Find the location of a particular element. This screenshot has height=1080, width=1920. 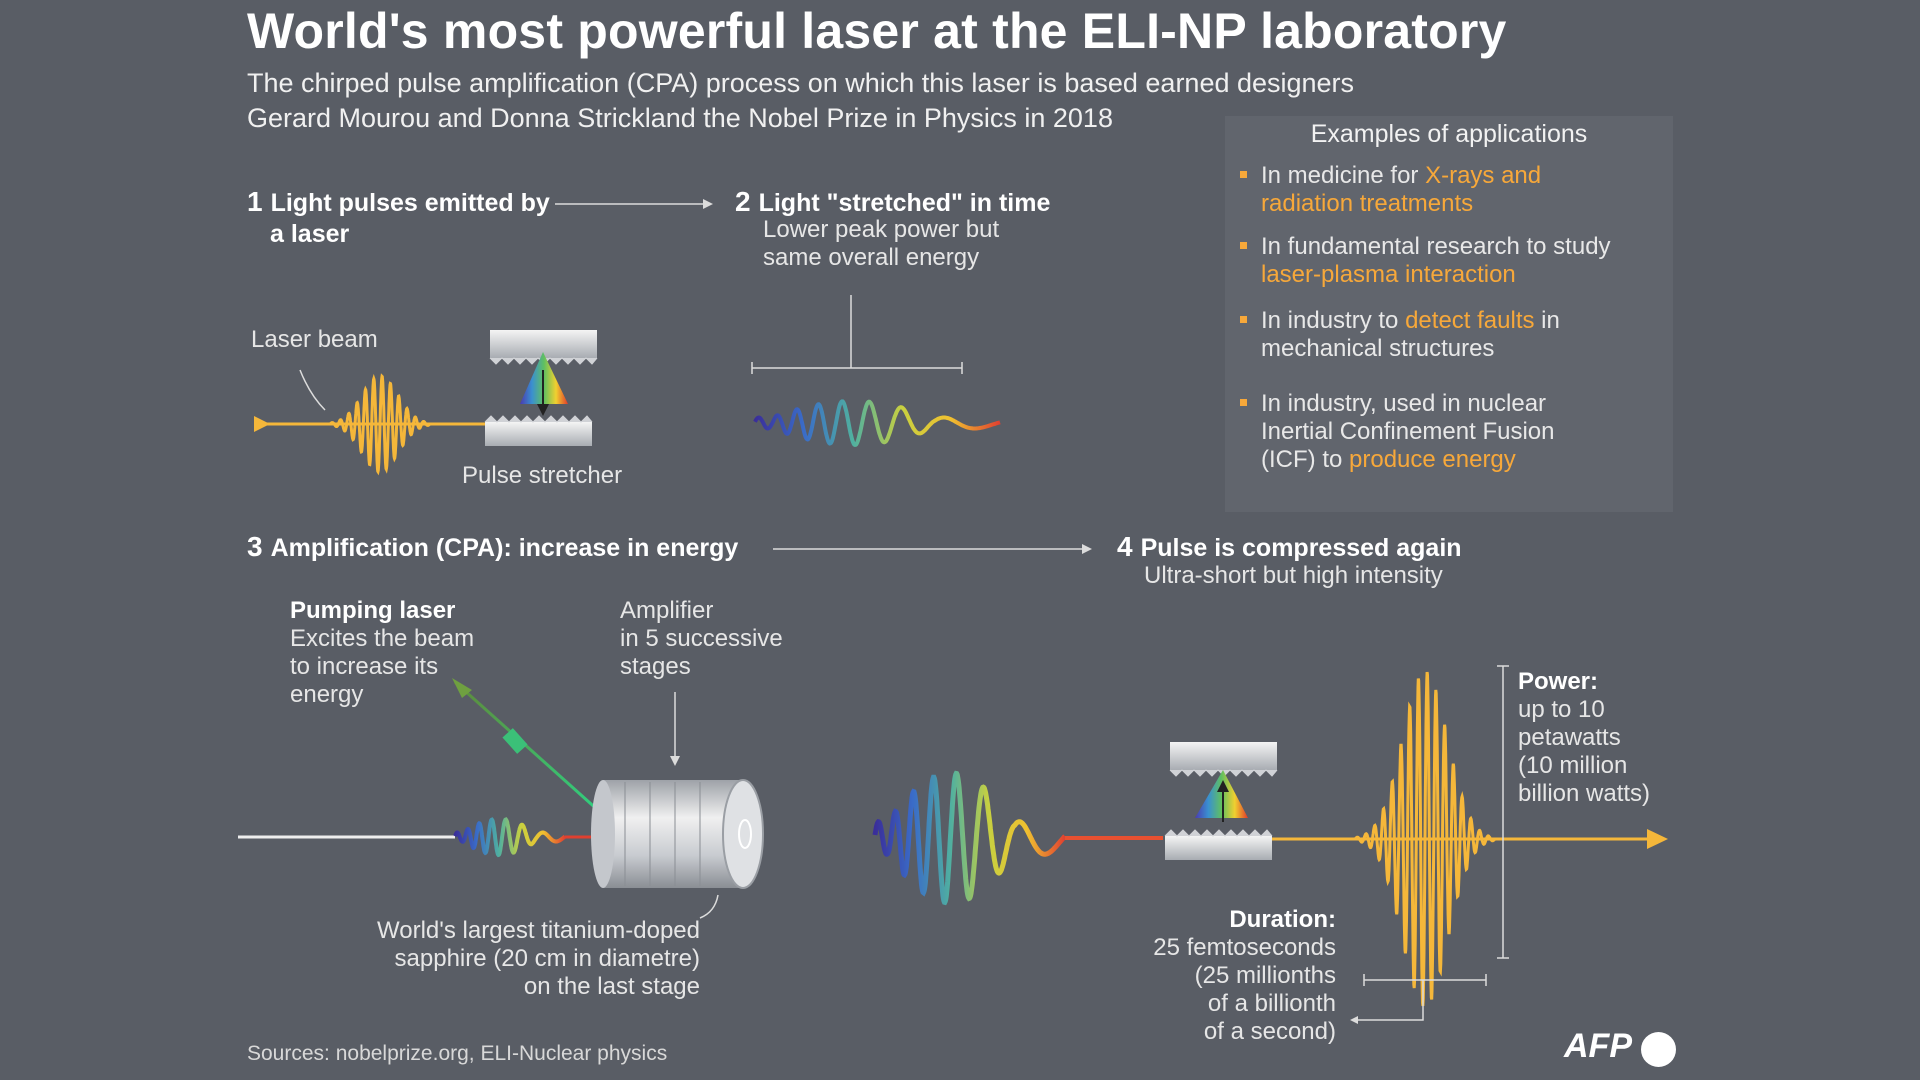

duration-text: of a second) is located at coordinates (1269, 1031).